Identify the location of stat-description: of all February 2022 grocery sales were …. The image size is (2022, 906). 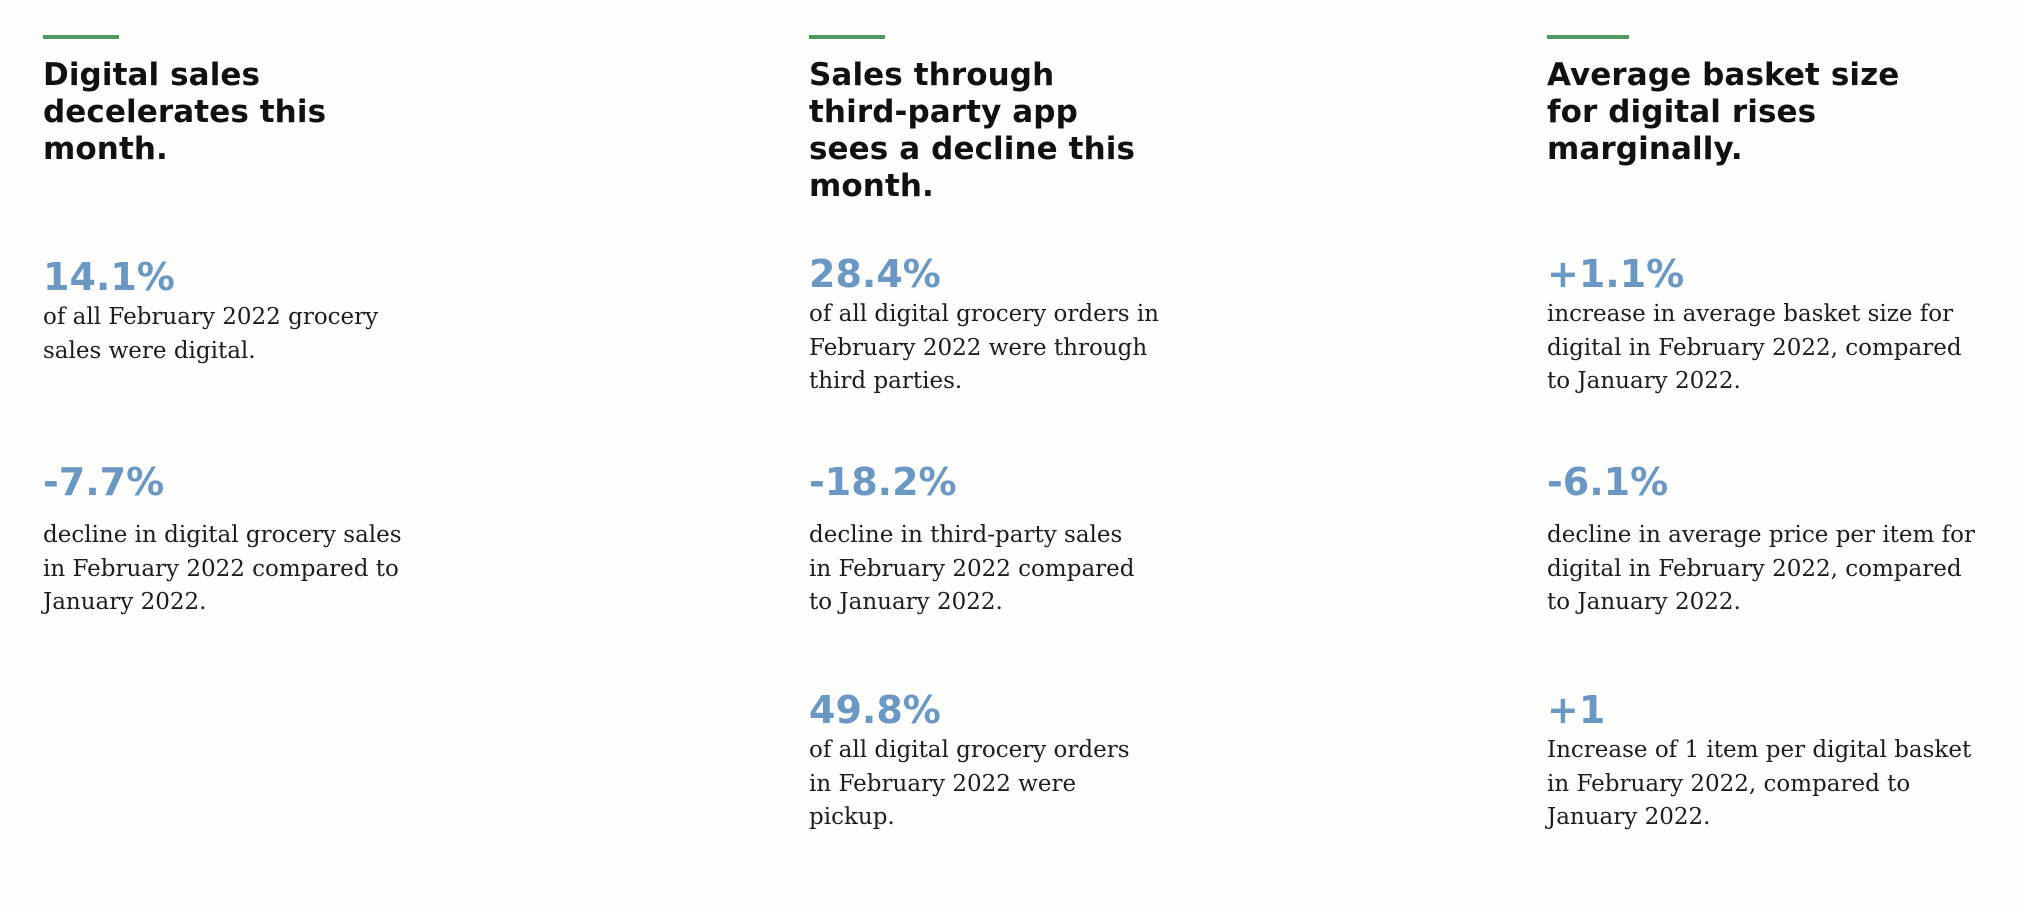
(211, 334).